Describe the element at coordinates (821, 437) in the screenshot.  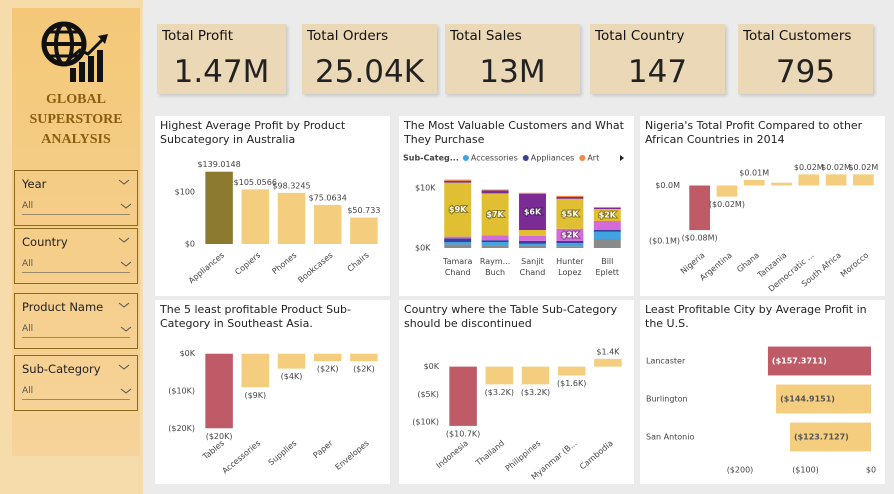
I see `data-label: ($123.7127)` at that location.